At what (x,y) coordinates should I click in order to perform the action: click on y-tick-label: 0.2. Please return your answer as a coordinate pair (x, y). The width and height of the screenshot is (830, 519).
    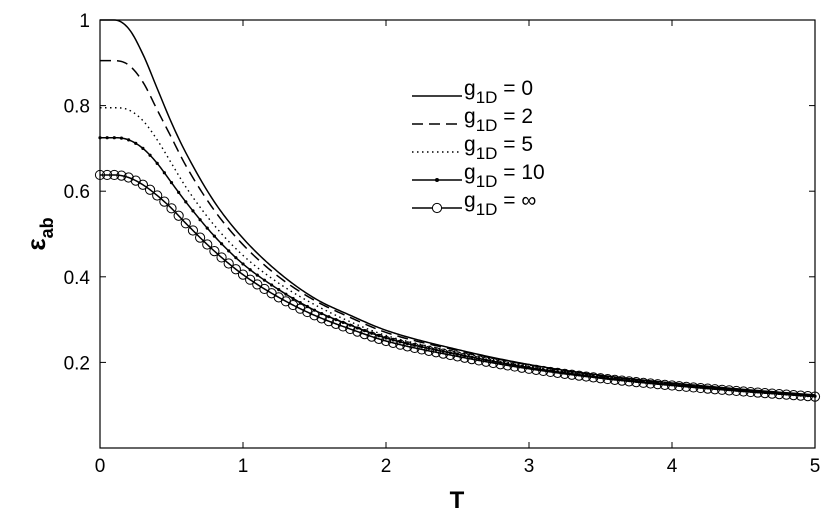
    Looking at the image, I should click on (77, 363).